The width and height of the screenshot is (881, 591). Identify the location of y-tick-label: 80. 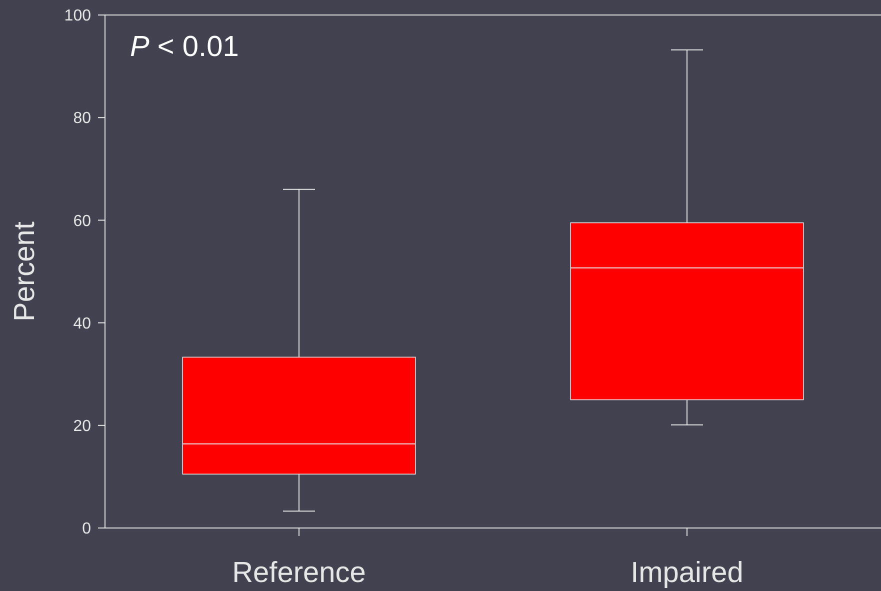
(82, 119).